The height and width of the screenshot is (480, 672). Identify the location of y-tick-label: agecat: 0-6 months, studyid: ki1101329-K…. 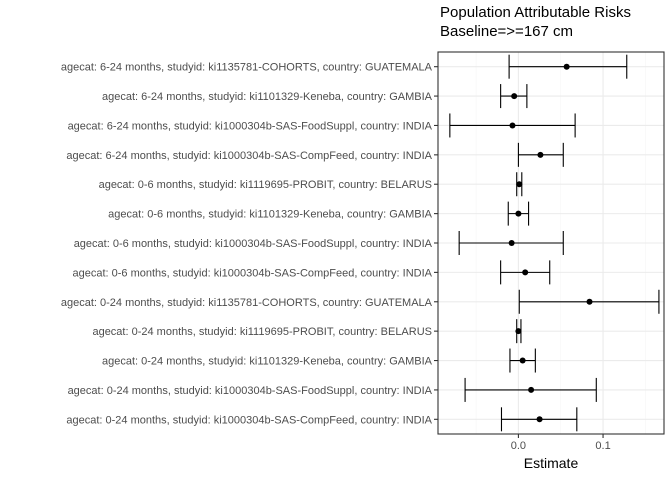
(270, 215).